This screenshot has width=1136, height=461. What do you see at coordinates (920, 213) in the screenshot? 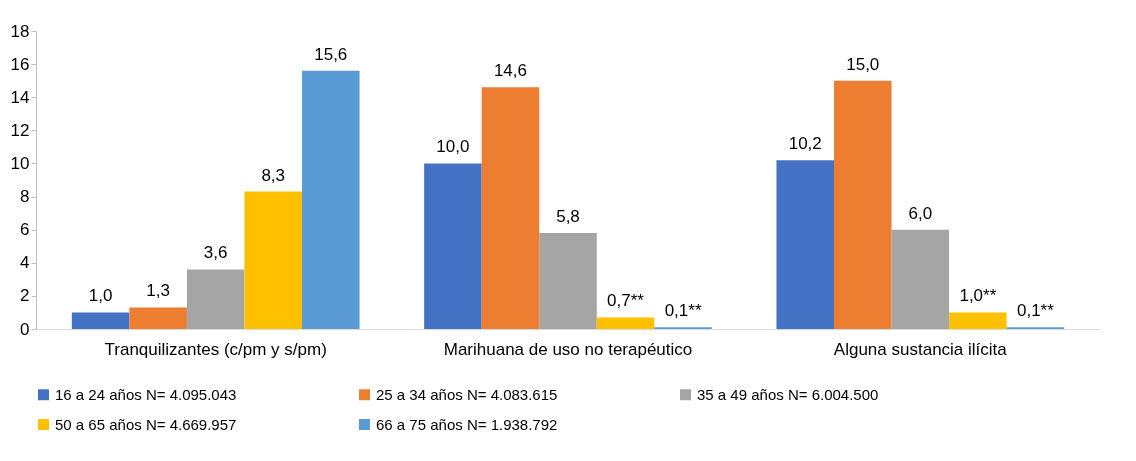
I see `data-label: 6,0` at bounding box center [920, 213].